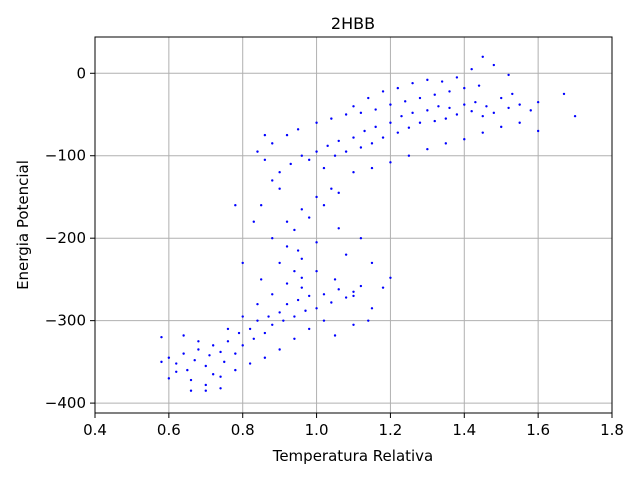 The width and height of the screenshot is (640, 480). Describe the element at coordinates (169, 430) in the screenshot. I see `x-tick-label: 0.6` at that location.